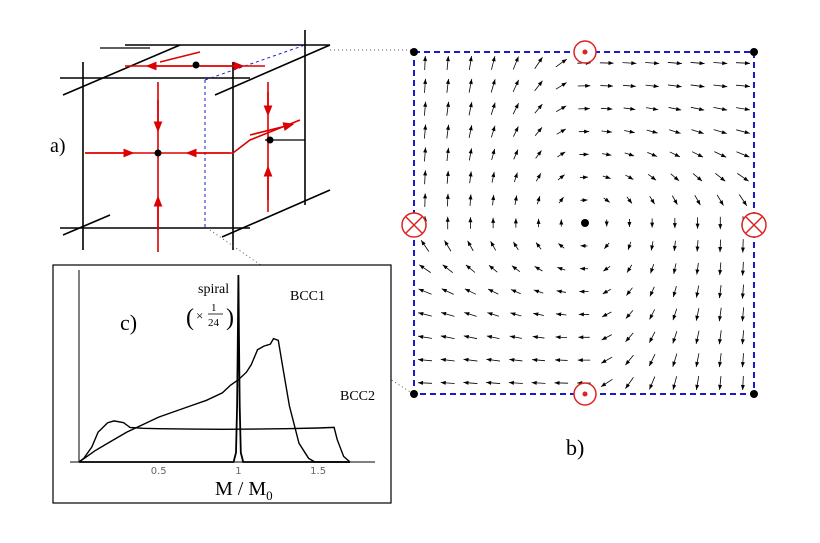 This screenshot has width=820, height=543. Describe the element at coordinates (255, 136) in the screenshot. I see `panel-a-hidden-edges` at that location.